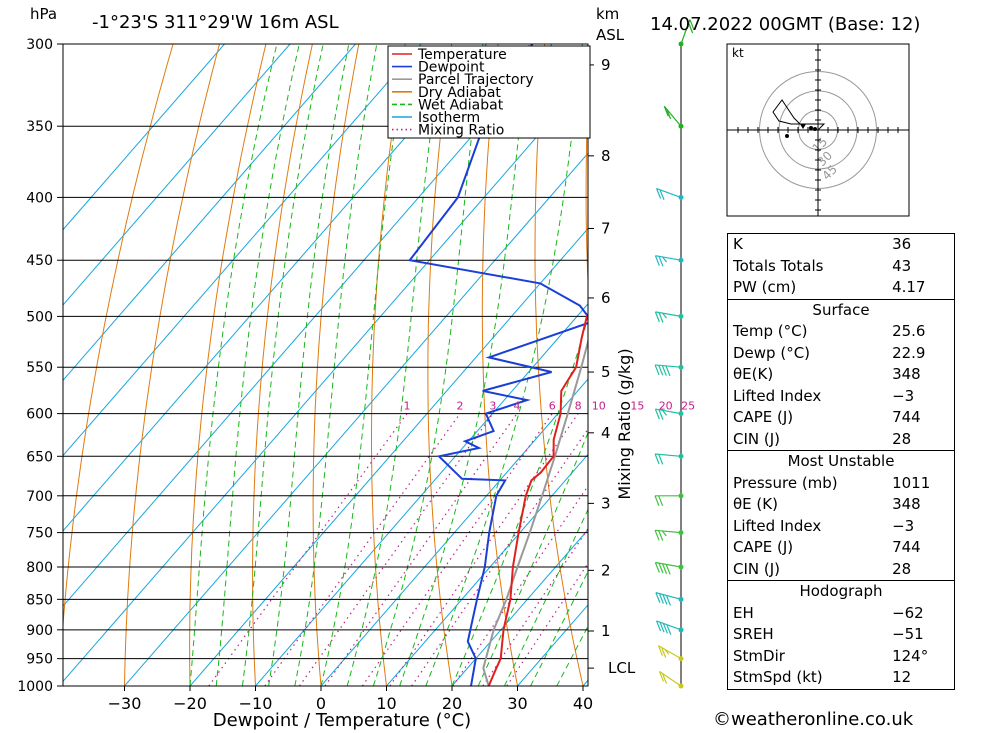 This screenshot has width=1000, height=733. What do you see at coordinates (39, 127) in the screenshot?
I see `pressure-tick-label: 350` at bounding box center [39, 127].